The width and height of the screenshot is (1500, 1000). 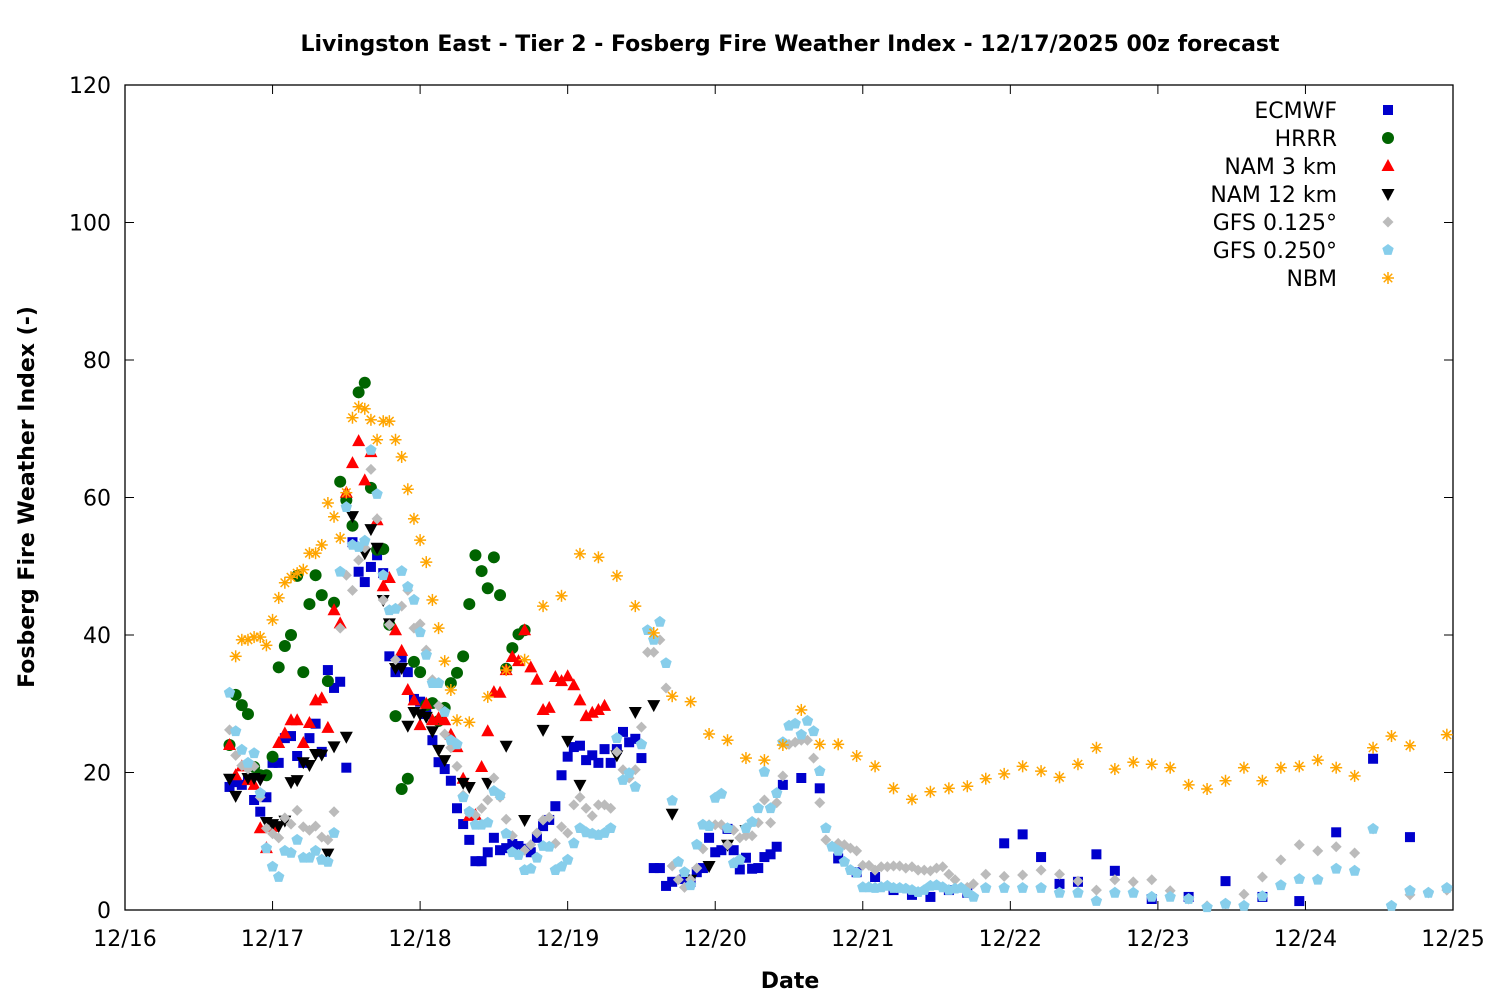 What do you see at coordinates (862, 939) in the screenshot?
I see `x-tick-label: 12/21` at bounding box center [862, 939].